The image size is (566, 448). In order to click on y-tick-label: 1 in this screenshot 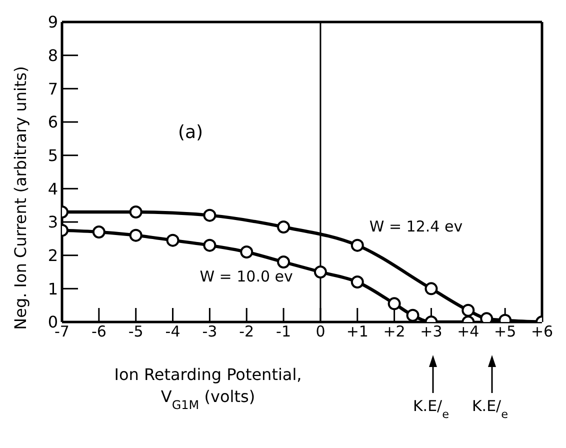, I will do `click(53, 288)`.